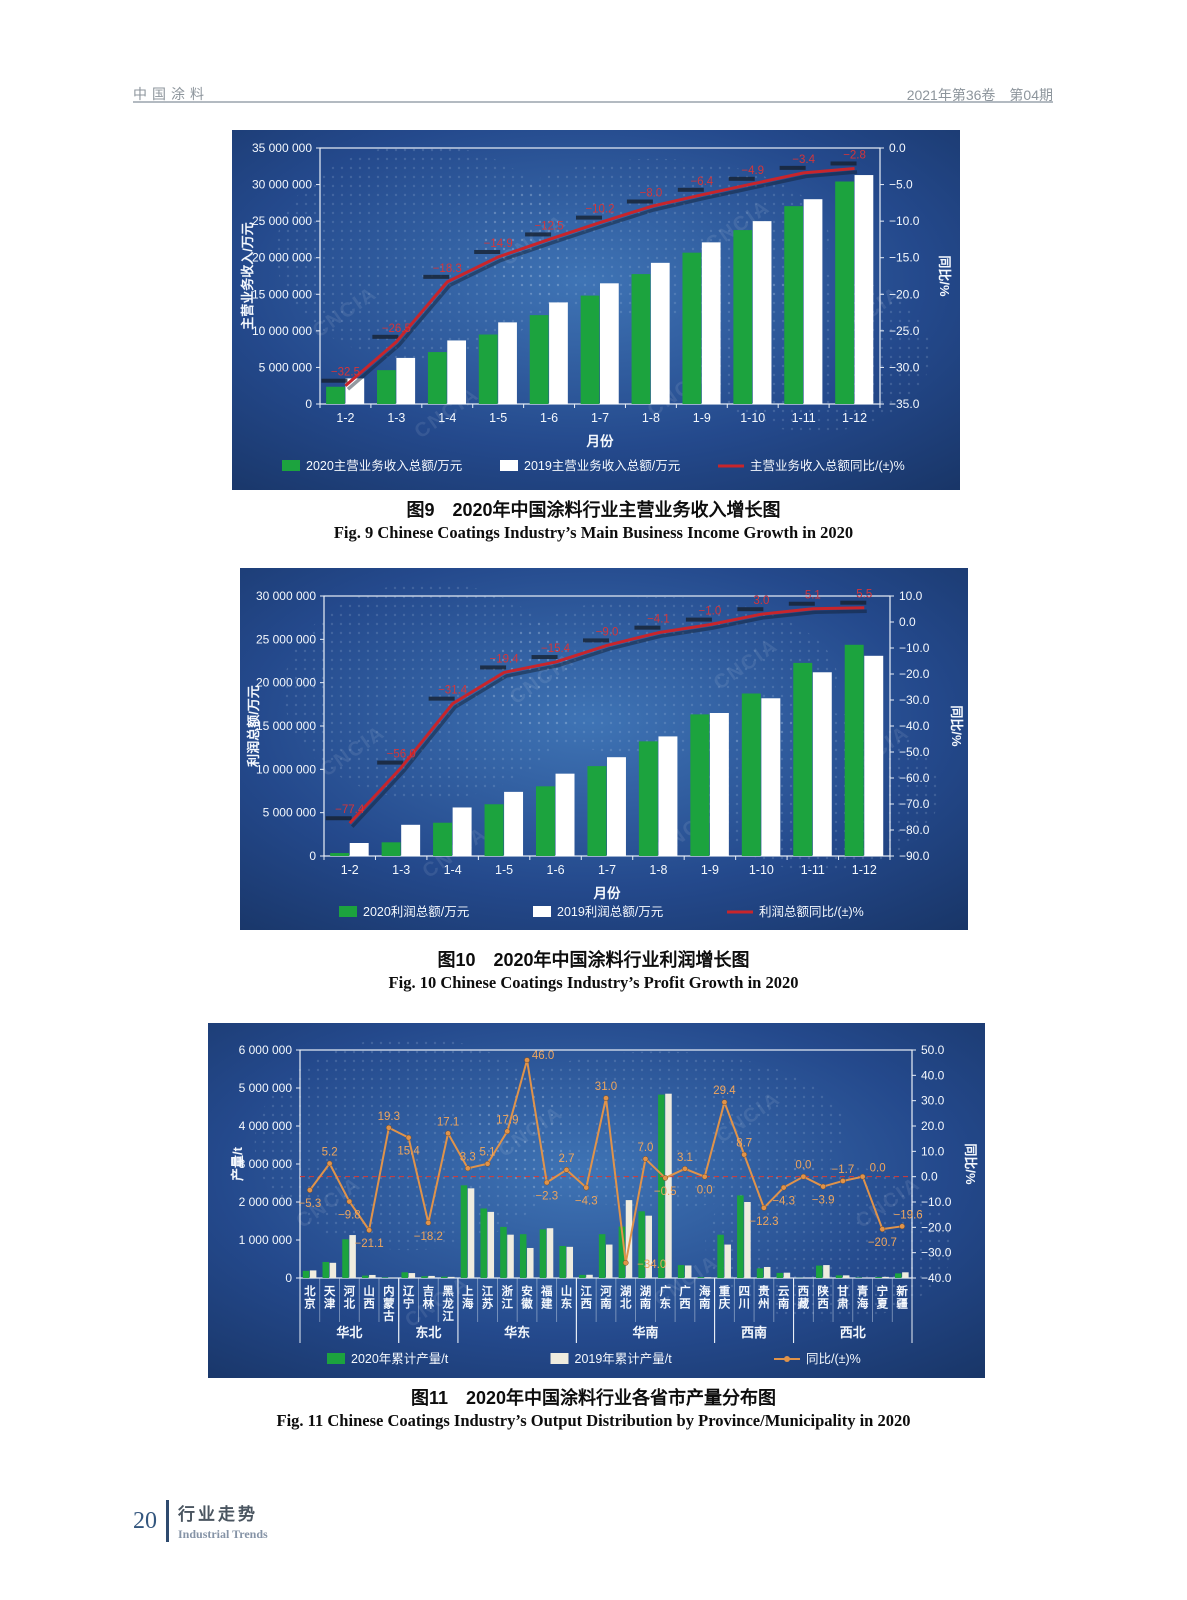  Describe the element at coordinates (330, 1291) in the screenshot. I see `province-label: 天` at that location.